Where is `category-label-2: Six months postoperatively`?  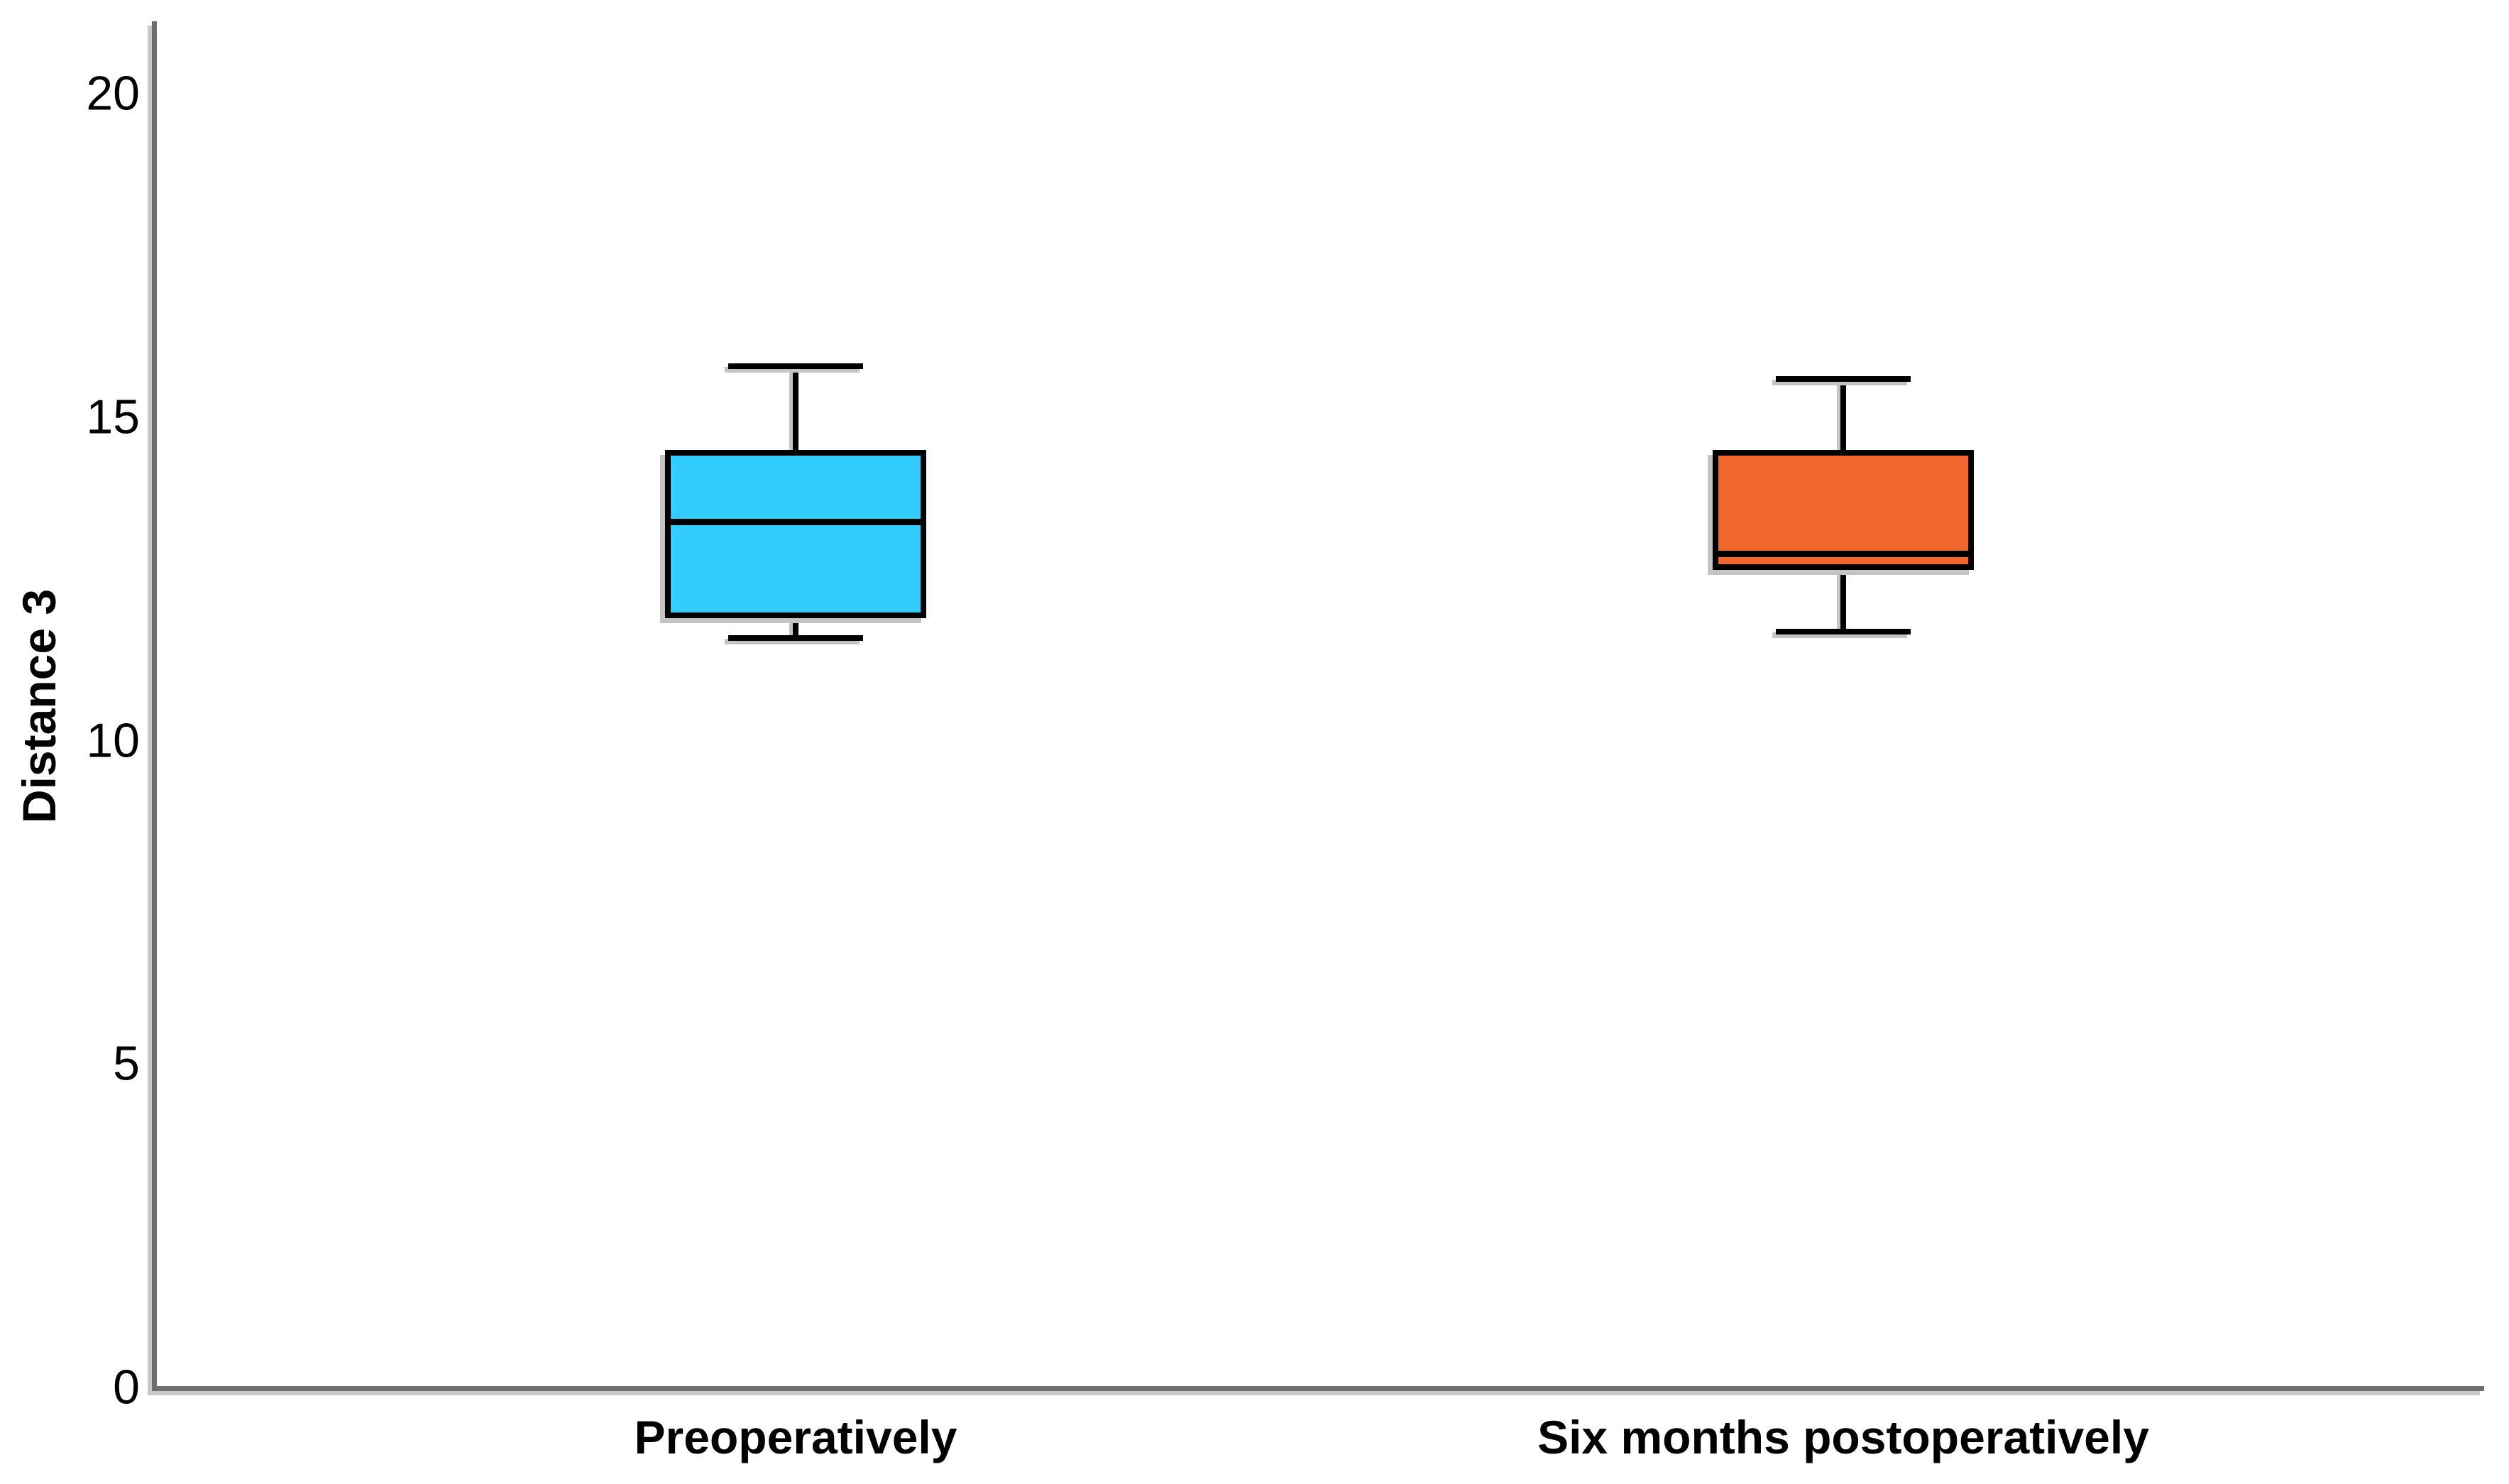
category-label-2: Six months postoperatively is located at coordinates (1843, 1437).